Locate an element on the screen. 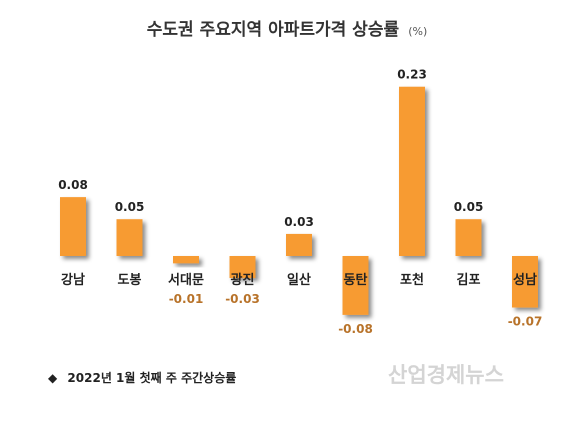  category-label-도봉: 도봉 is located at coordinates (130, 280).